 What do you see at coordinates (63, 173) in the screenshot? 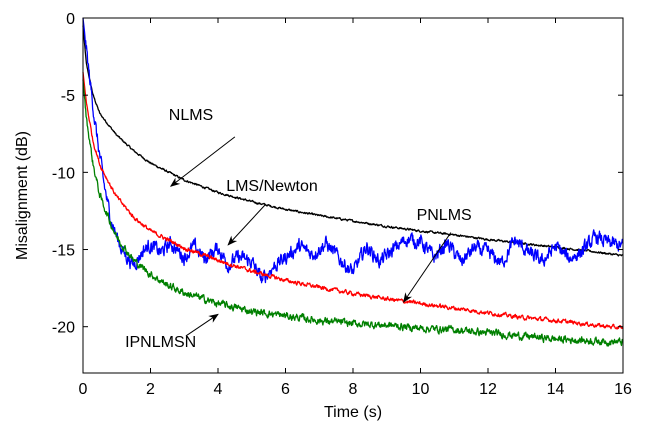
I see `y-tick-label: -10` at bounding box center [63, 173].